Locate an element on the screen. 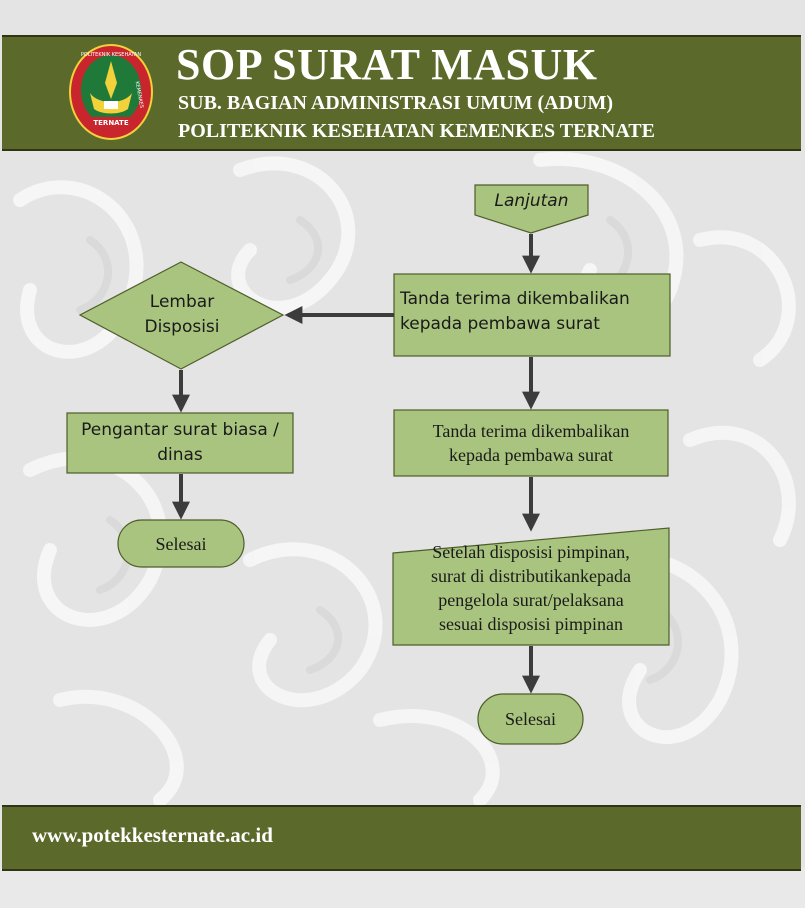  node-lembar-disposisi-label: Lembar Disposisi is located at coordinates (182, 314).